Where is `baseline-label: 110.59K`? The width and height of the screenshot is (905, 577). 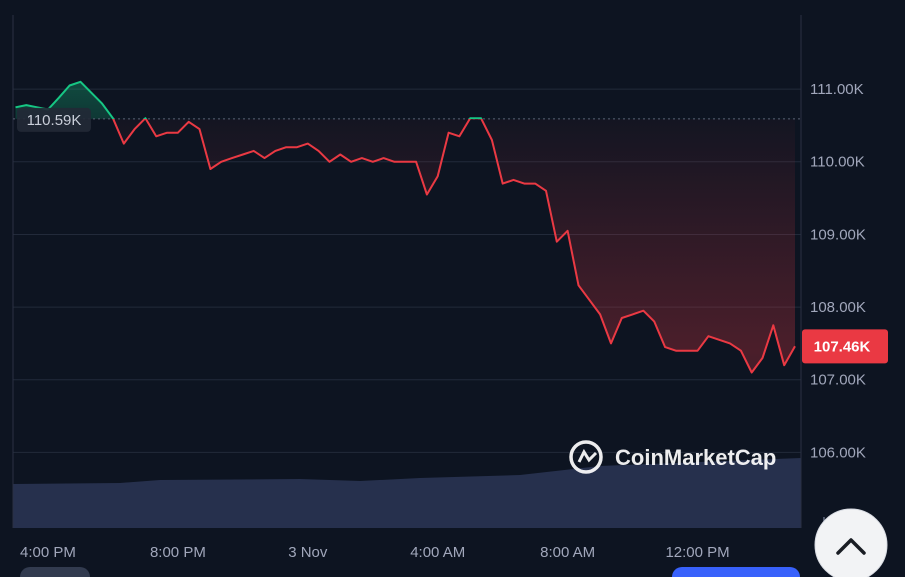 baseline-label: 110.59K is located at coordinates (54, 120).